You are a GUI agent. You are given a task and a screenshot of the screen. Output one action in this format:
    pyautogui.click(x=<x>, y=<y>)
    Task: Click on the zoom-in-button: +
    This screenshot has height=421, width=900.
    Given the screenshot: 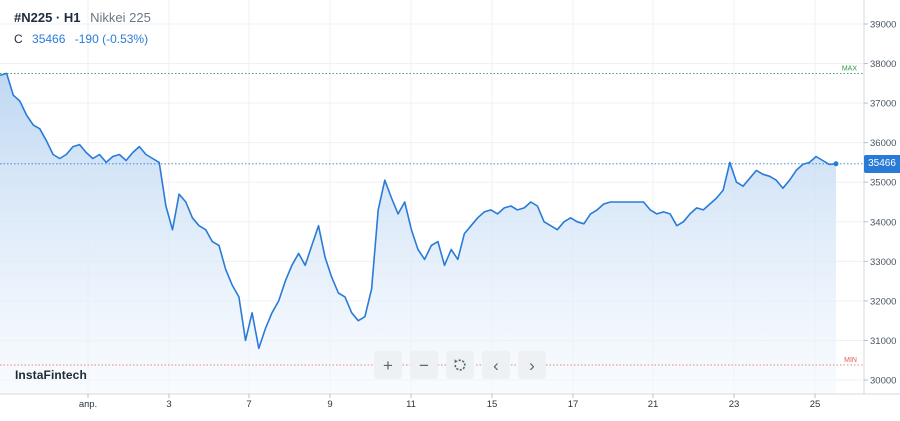 What is the action you would take?
    pyautogui.click(x=388, y=365)
    